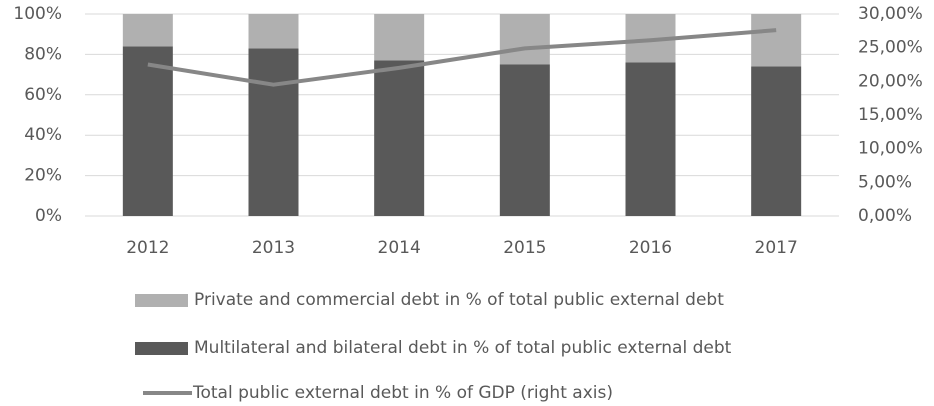 The width and height of the screenshot is (934, 406). What do you see at coordinates (43, 176) in the screenshot?
I see `y-tick-label: 20%` at bounding box center [43, 176].